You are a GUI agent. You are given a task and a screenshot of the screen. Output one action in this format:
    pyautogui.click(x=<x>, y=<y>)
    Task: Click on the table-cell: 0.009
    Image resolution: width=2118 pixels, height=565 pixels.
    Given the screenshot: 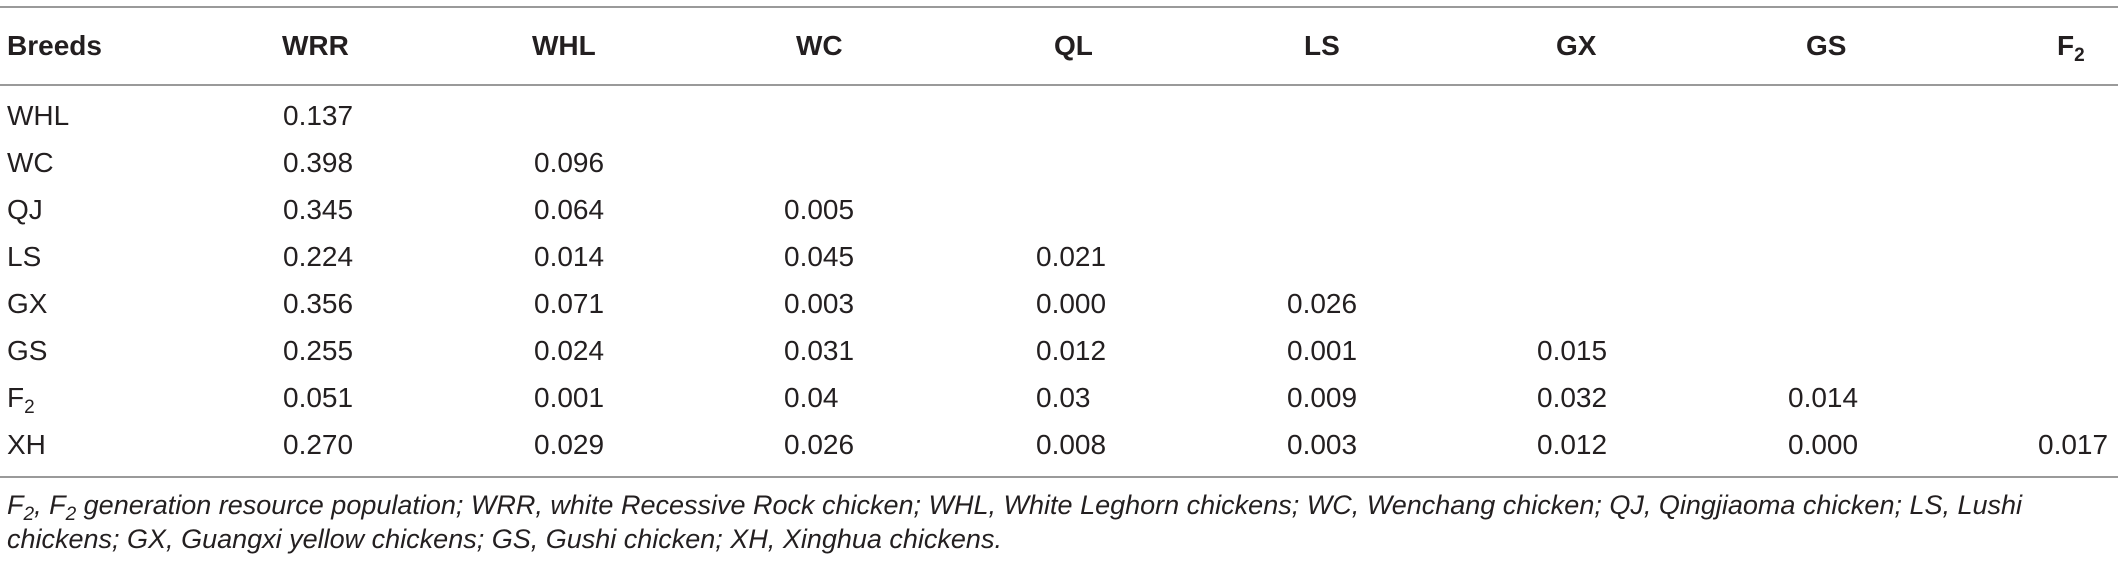 What is the action you would take?
    pyautogui.click(x=1322, y=397)
    